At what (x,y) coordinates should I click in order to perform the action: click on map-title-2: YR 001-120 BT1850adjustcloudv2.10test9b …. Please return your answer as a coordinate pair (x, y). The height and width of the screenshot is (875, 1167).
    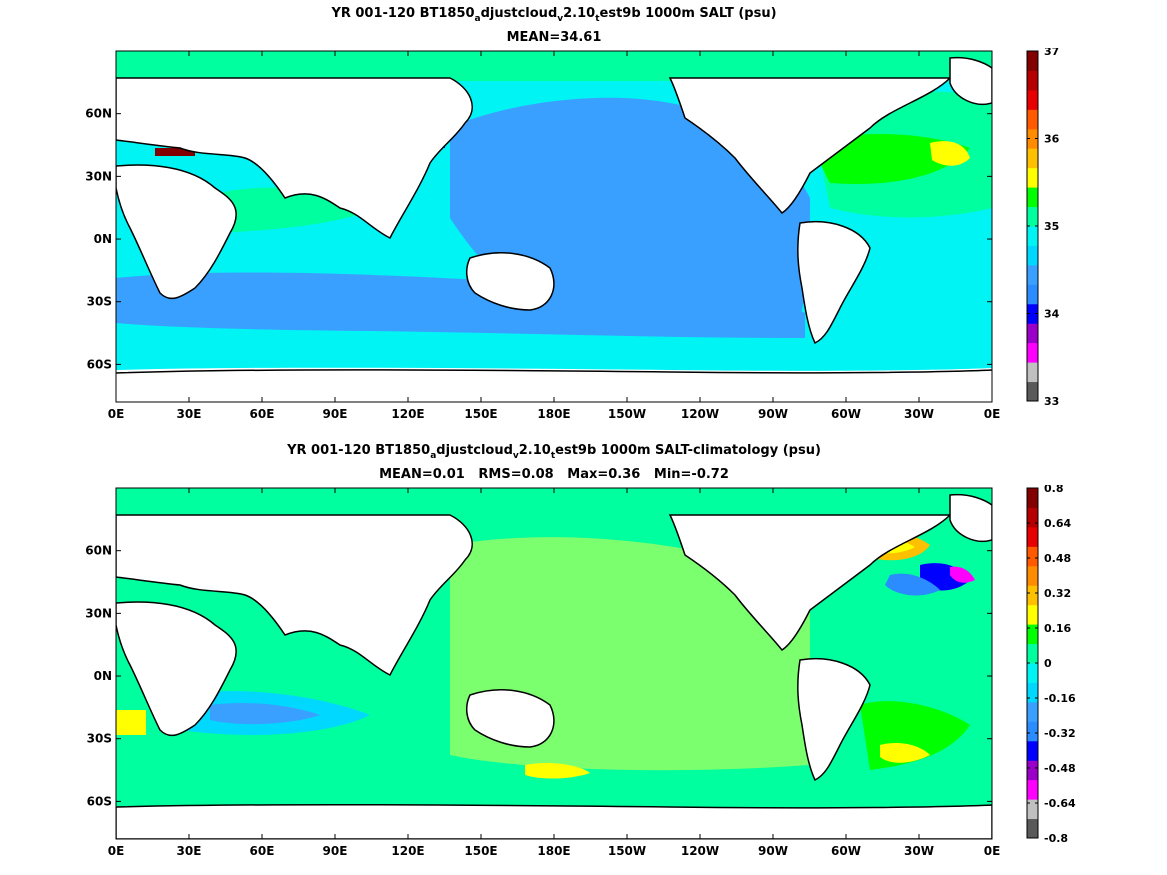
    Looking at the image, I should click on (554, 452).